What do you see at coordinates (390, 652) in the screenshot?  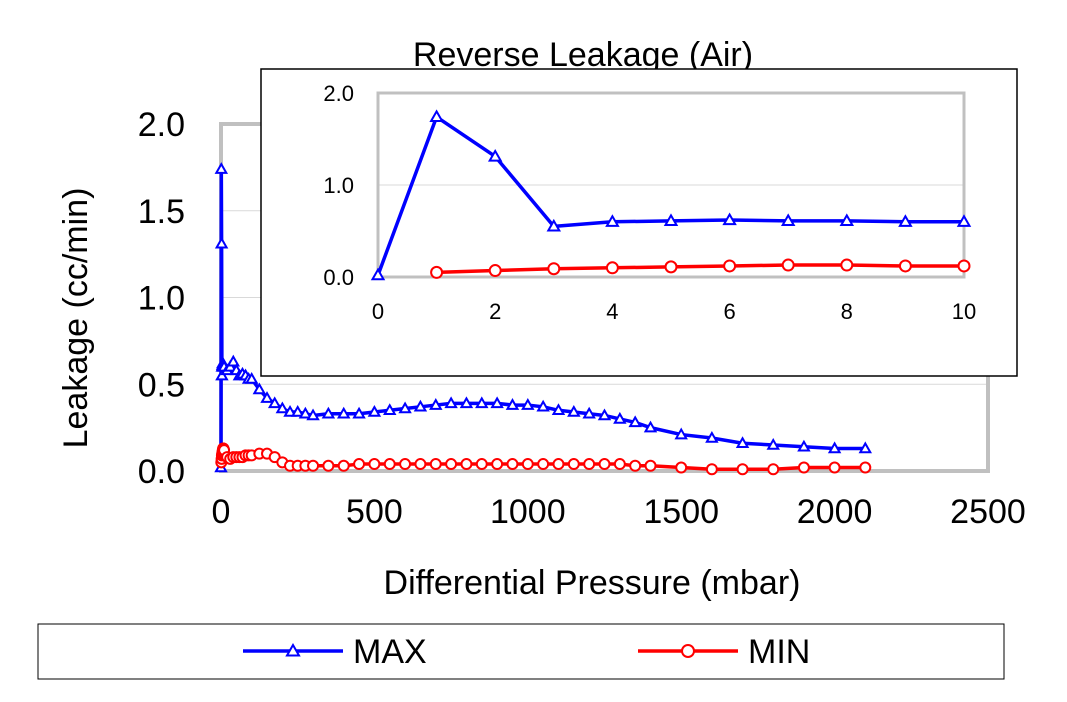 I see `legend-label-max: MAX` at bounding box center [390, 652].